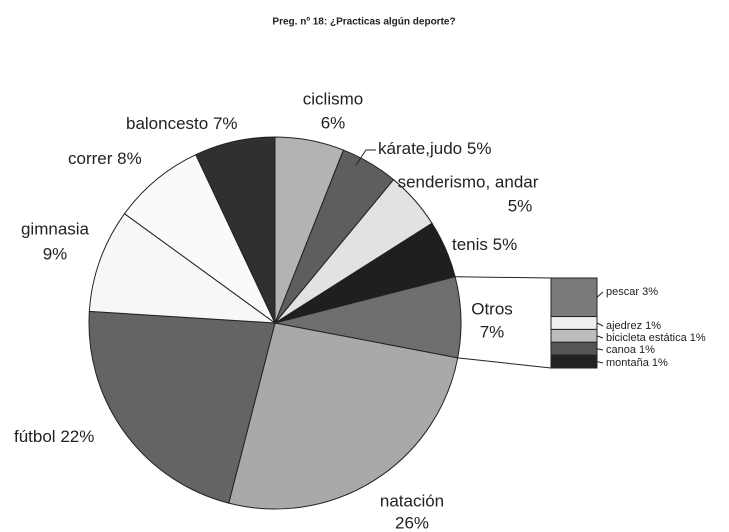 Image resolution: width=729 pixels, height=532 pixels. Describe the element at coordinates (77, 436) in the screenshot. I see `slice-value-label: 22%` at that location.